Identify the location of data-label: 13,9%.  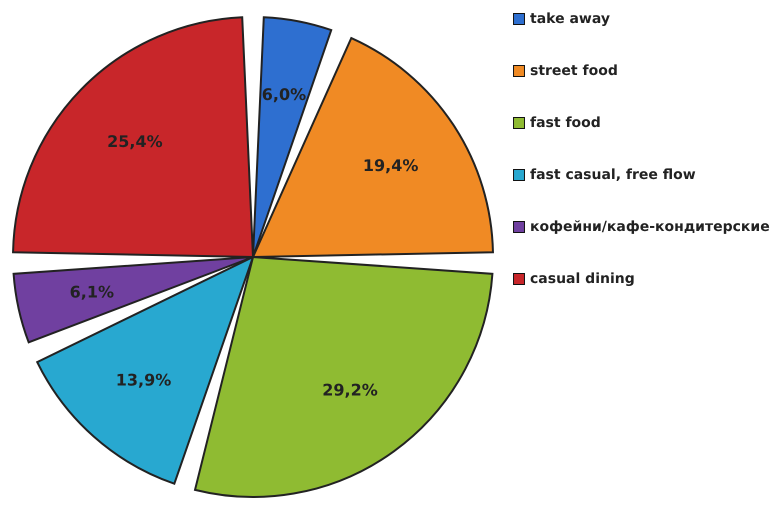
(144, 380).